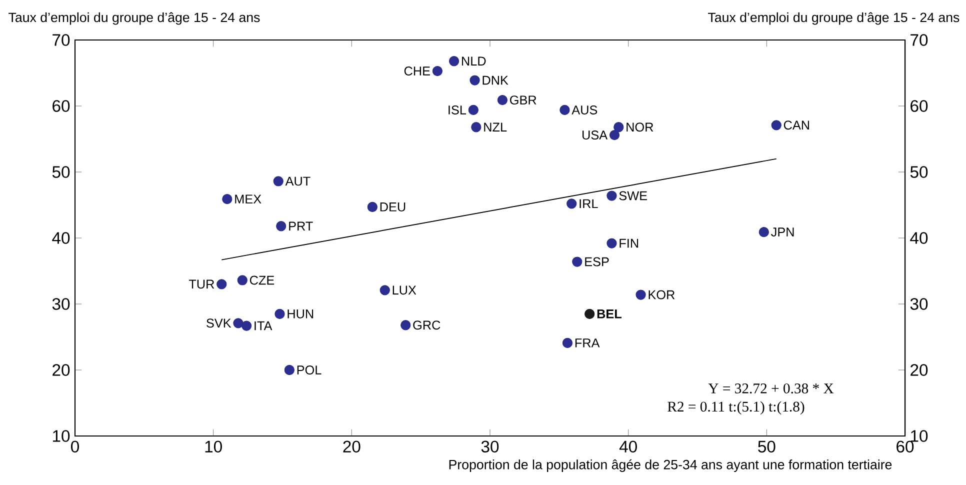  What do you see at coordinates (201, 284) in the screenshot?
I see `series-label: TUR` at bounding box center [201, 284].